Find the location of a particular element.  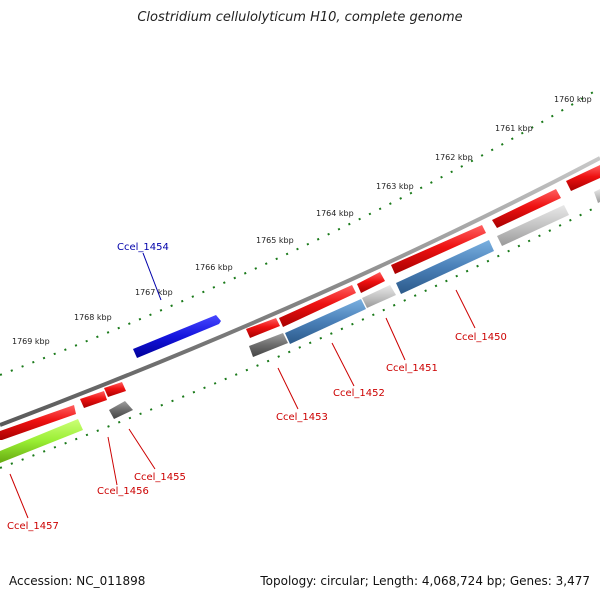

gene-ccel-1450-reverse is located at coordinates (445, 267).